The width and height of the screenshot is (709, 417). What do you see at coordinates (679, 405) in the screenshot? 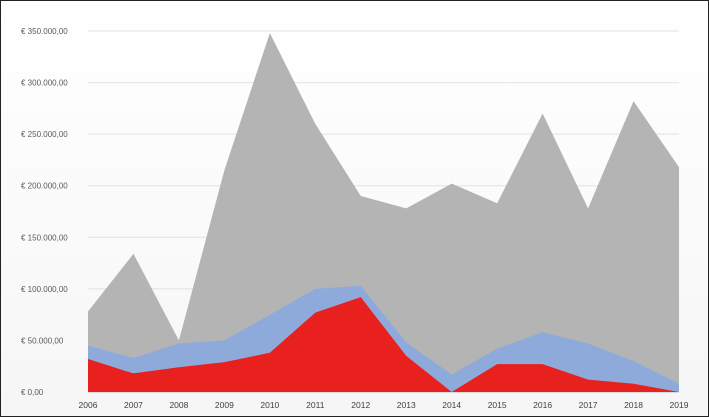
I see `x-tick-label: 2019` at bounding box center [679, 405].